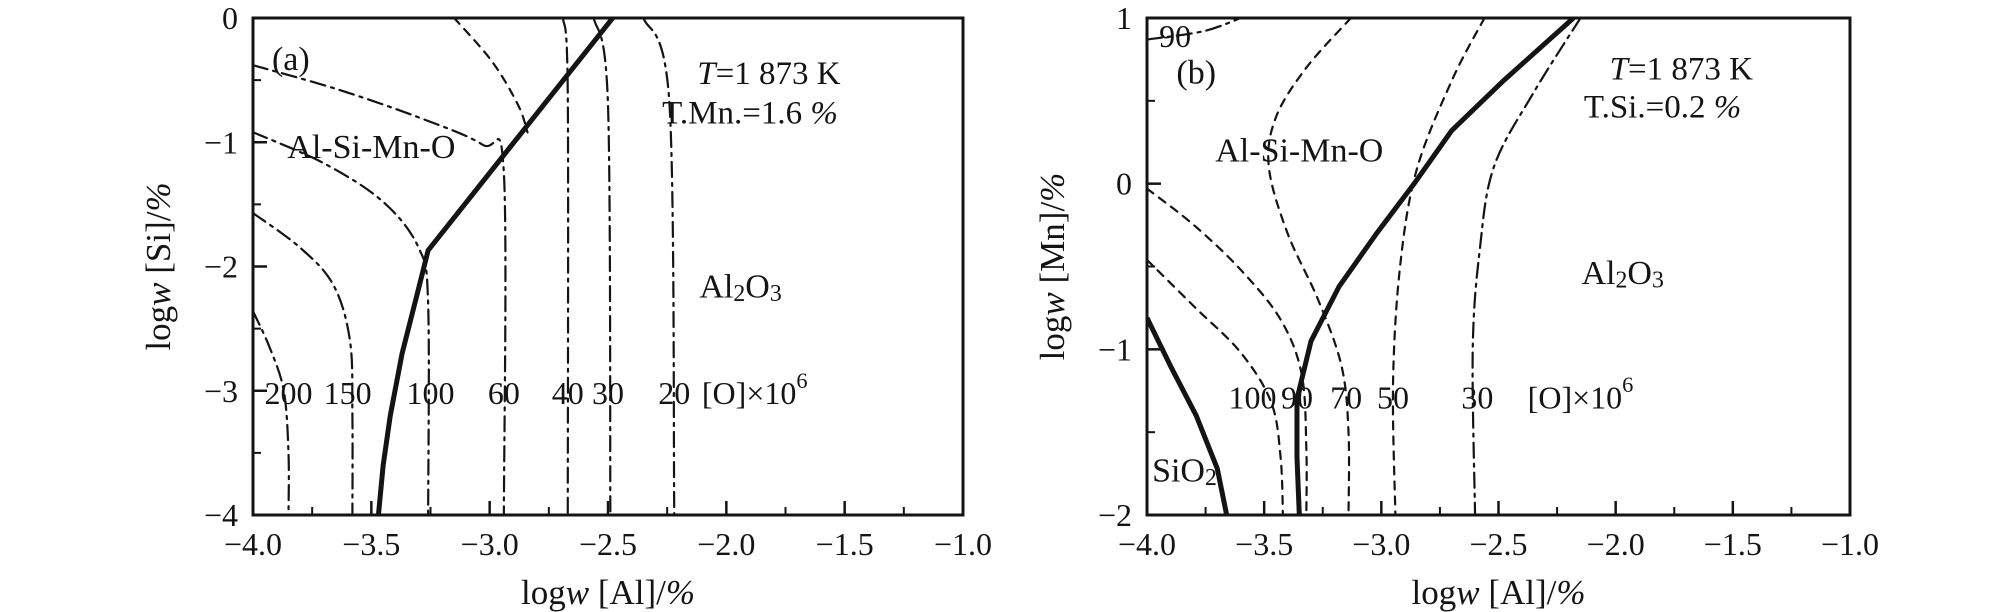  Describe the element at coordinates (674, 393) in the screenshot. I see `contour-label-20: 20` at that location.